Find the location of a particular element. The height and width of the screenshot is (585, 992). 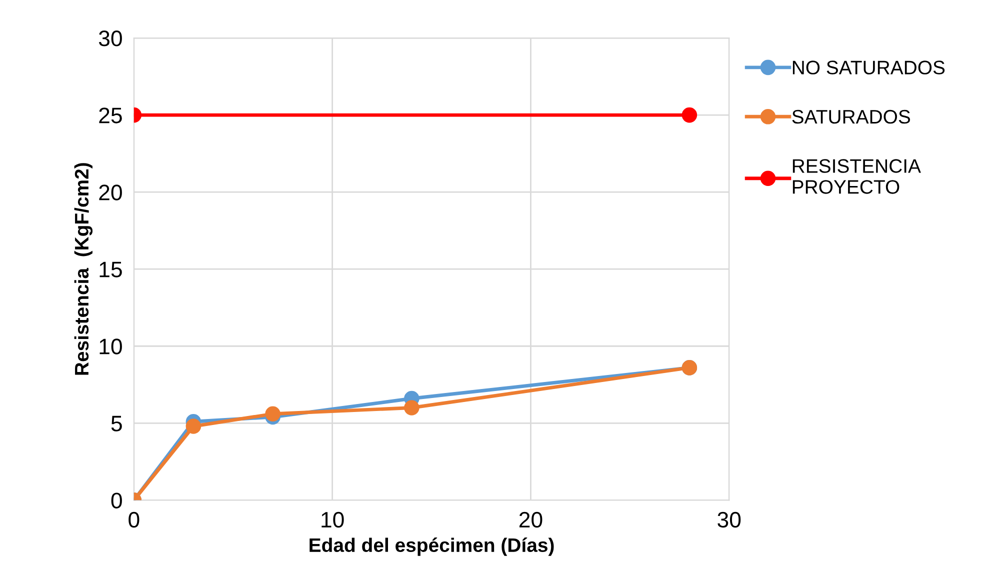

x-axis-title: Edad del espécimen (Días) is located at coordinates (432, 547).